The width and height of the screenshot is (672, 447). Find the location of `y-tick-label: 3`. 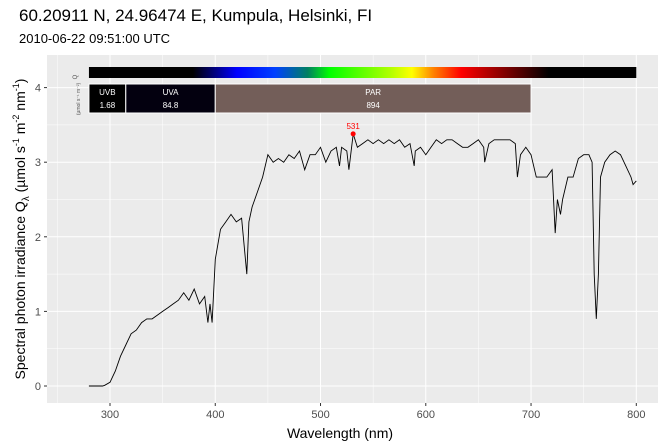

y-tick-label: 3 is located at coordinates (38, 163).